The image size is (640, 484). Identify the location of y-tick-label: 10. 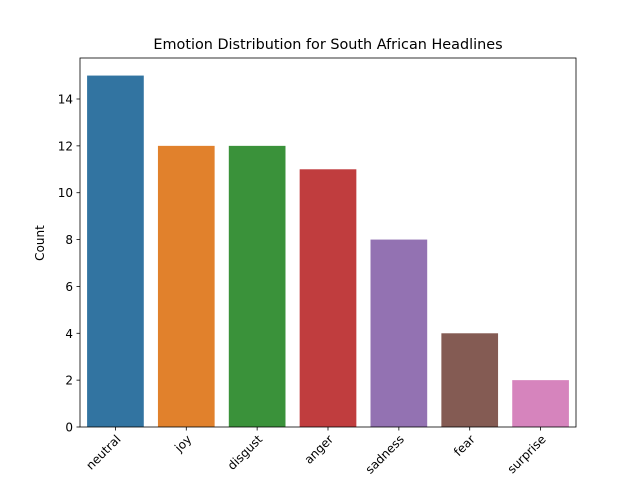
(65, 193).